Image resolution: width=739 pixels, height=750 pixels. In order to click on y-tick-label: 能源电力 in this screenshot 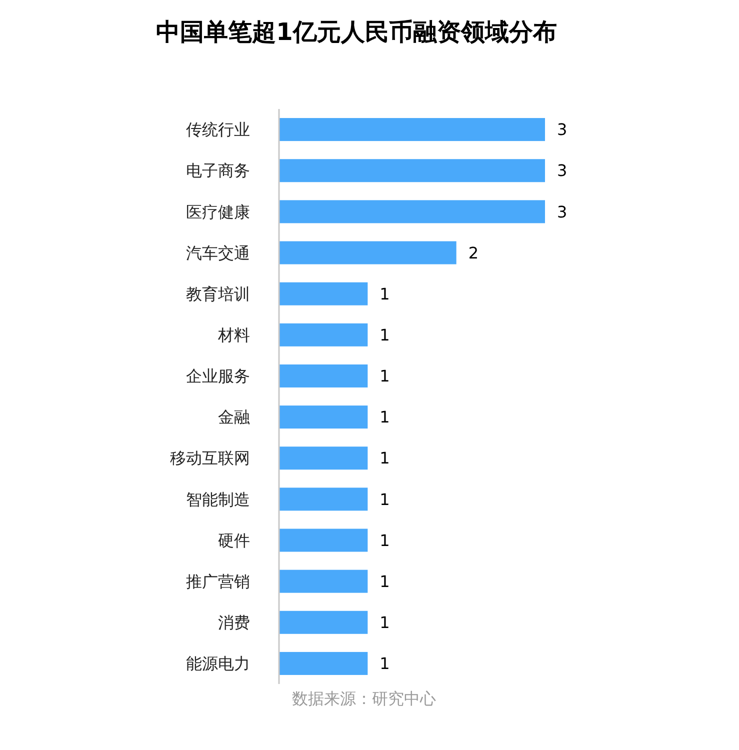, I will do `click(218, 664)`.